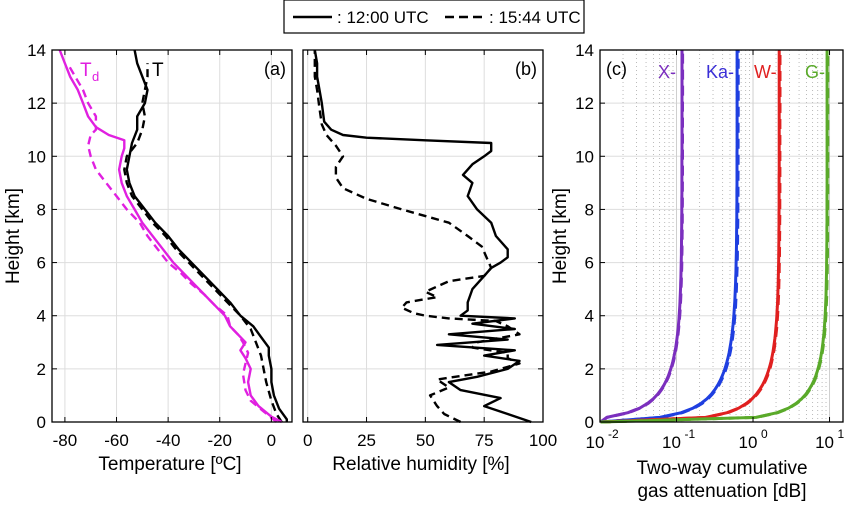 The width and height of the screenshot is (850, 509). I want to click on panel-c-ylabel: Height [km], so click(560, 236).